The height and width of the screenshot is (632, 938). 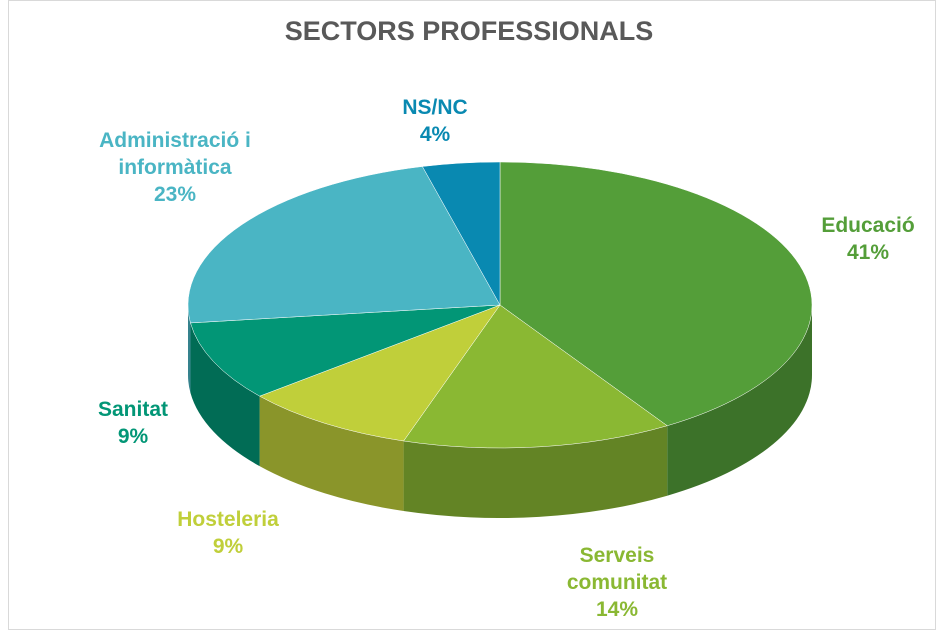 What do you see at coordinates (435, 134) in the screenshot?
I see `value-label: 4%` at bounding box center [435, 134].